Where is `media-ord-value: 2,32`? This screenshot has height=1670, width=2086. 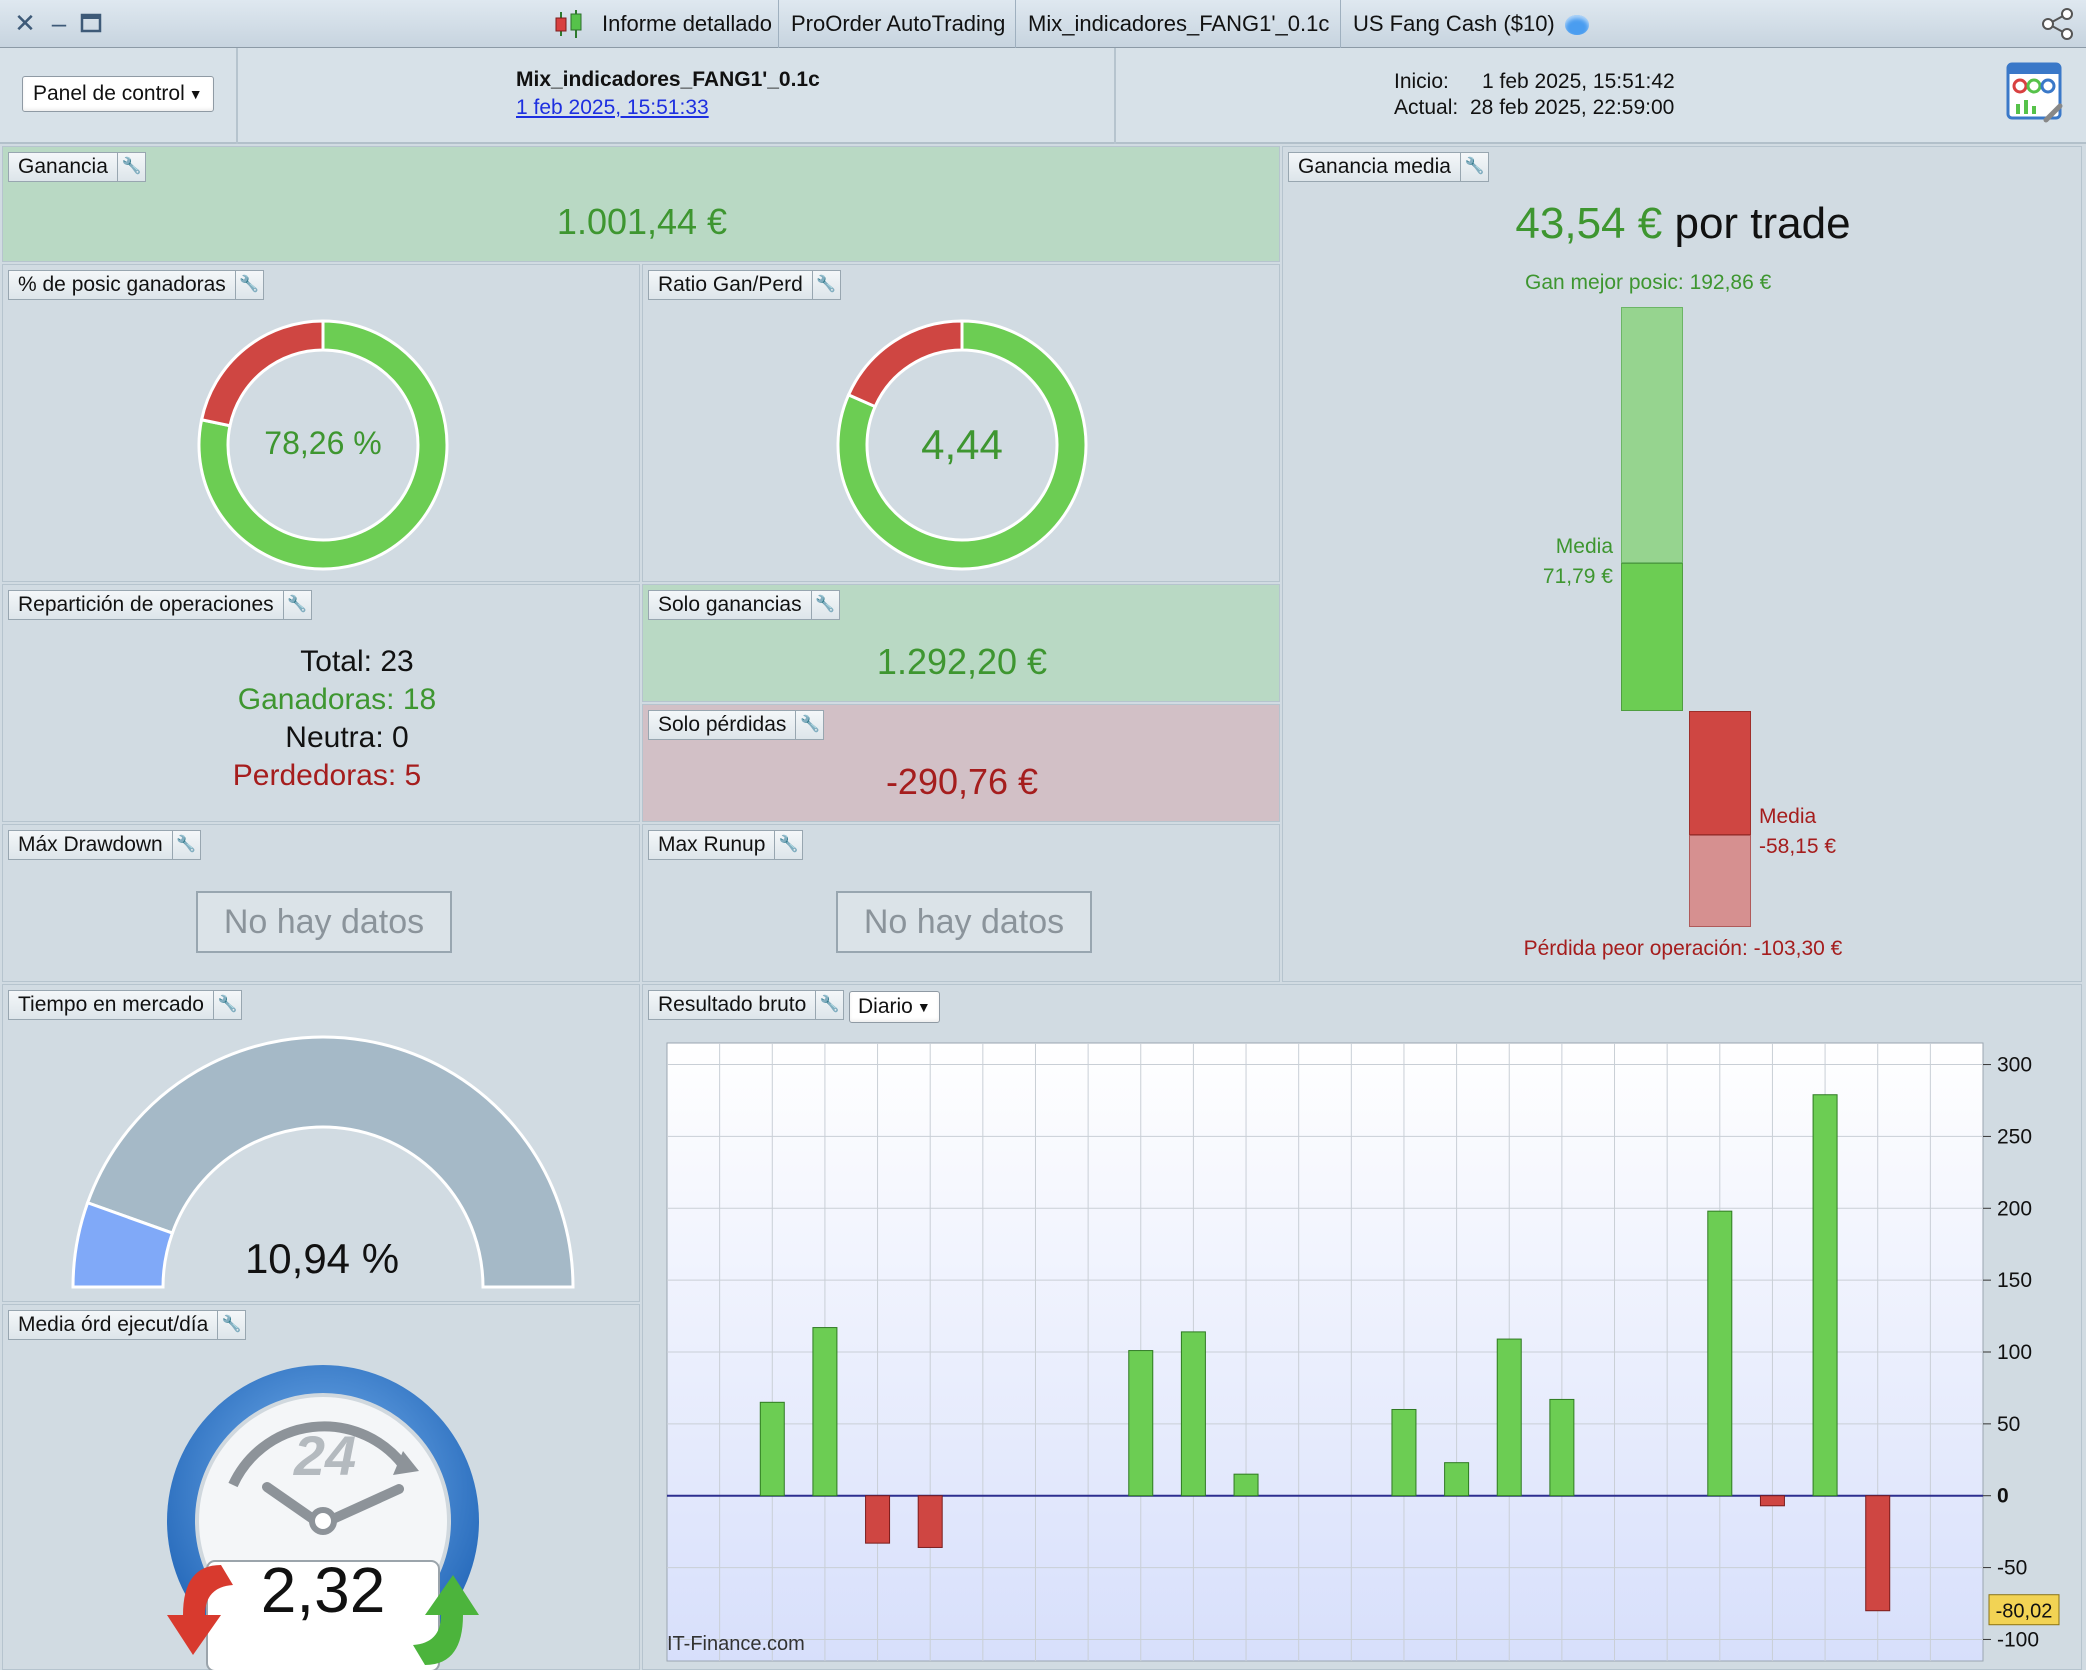 media-ord-value: 2,32 is located at coordinates (323, 1590).